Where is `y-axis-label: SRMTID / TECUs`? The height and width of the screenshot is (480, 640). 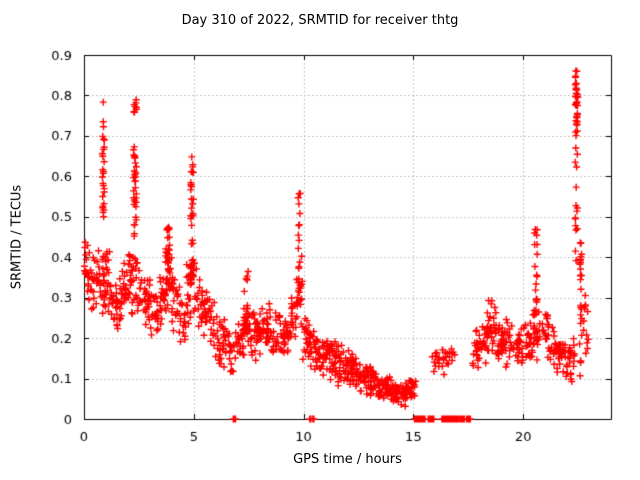 y-axis-label: SRMTID / TECUs is located at coordinates (17, 237).